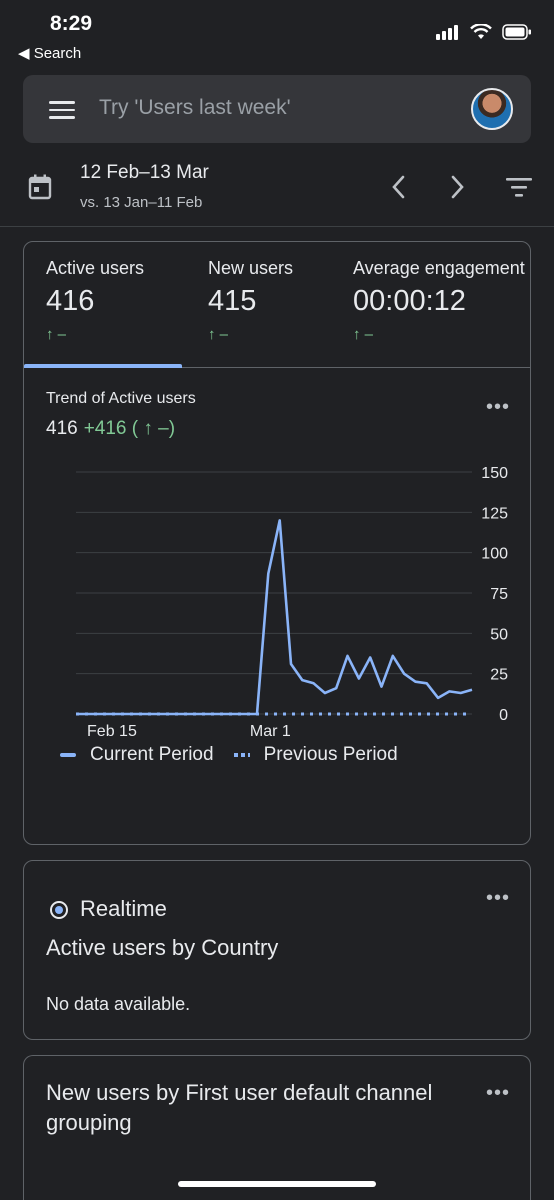 The width and height of the screenshot is (554, 1200). I want to click on legend-swatch-previous, so click(241, 755).